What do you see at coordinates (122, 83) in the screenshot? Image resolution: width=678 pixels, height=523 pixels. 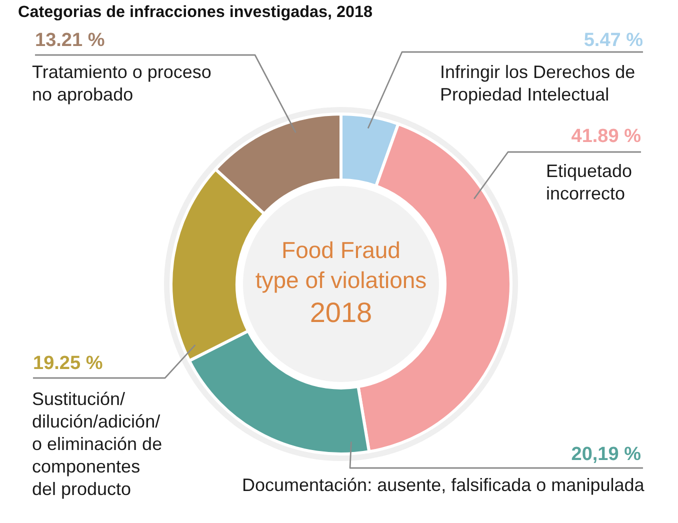 I see `slice-label: Tratamiento o proceso no aprobado` at bounding box center [122, 83].